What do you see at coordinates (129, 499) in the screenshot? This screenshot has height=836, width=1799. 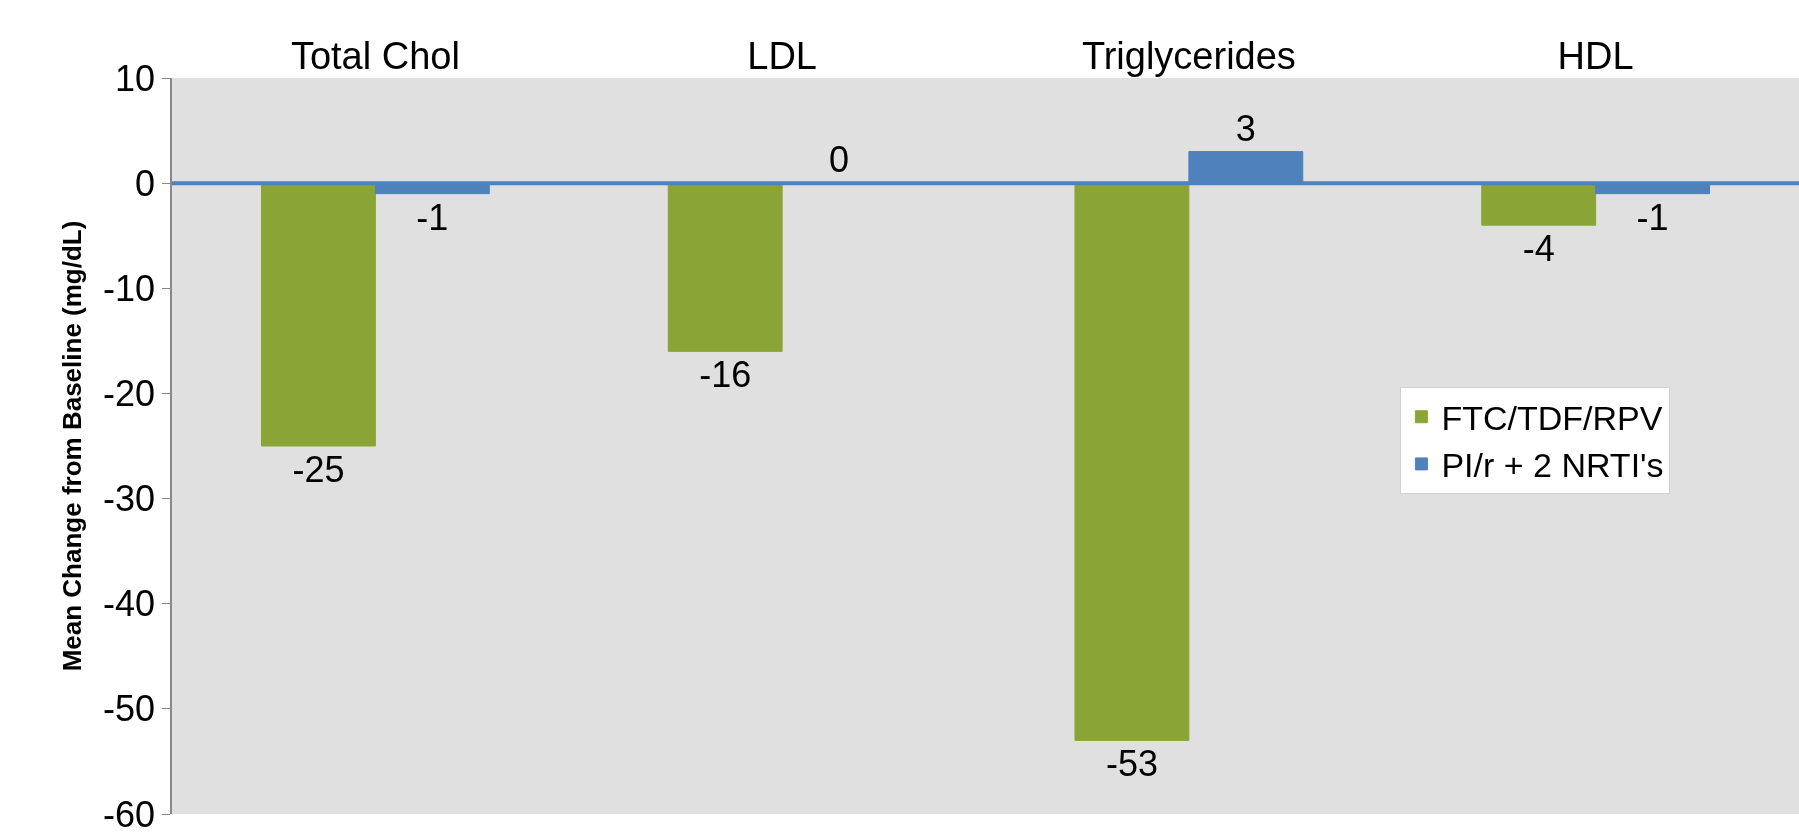 I see `y-tick-label: -30` at bounding box center [129, 499].